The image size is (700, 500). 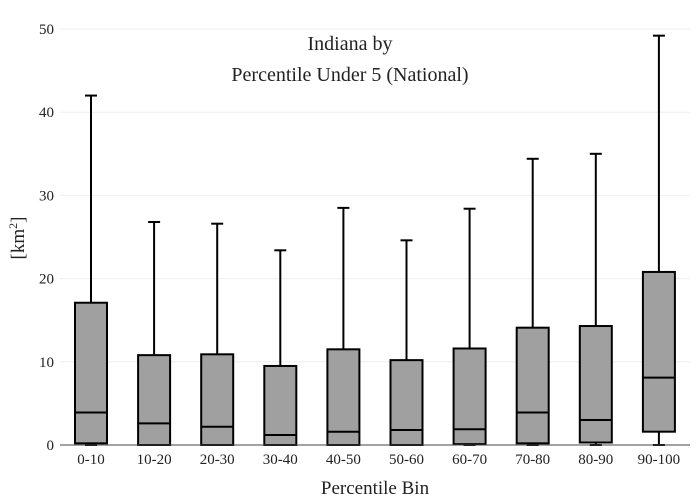 What do you see at coordinates (217, 460) in the screenshot?
I see `x-tick-label-20-30: 20-30` at bounding box center [217, 460].